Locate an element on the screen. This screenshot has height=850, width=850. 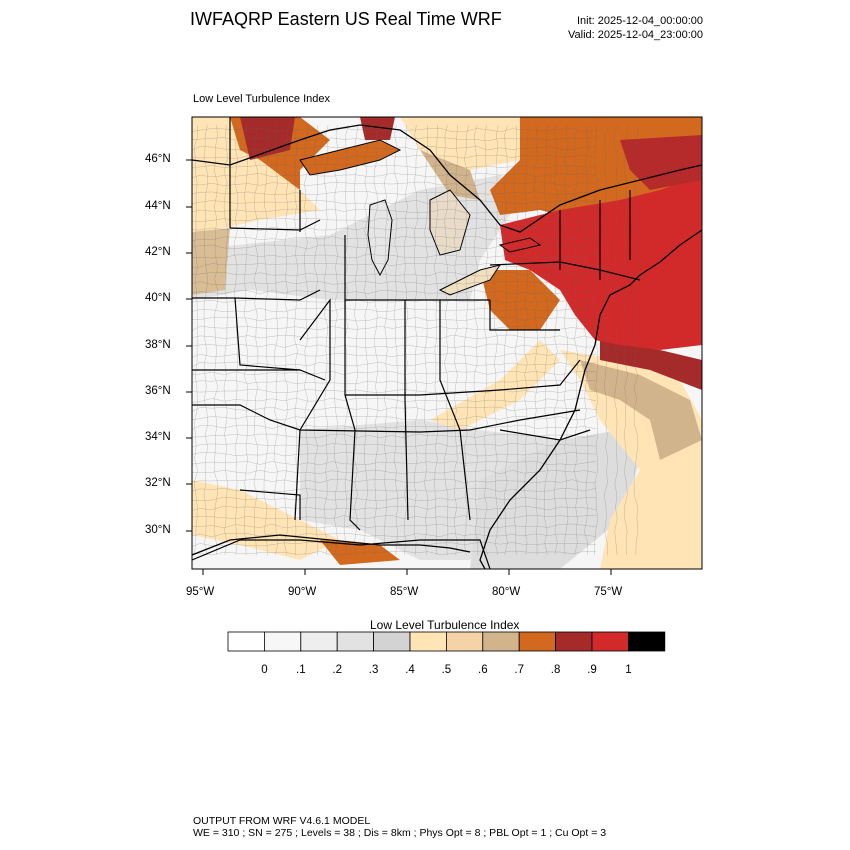
colorbar: 0 .1 .2 .3 .4 .5 .6 .7 .8 .9 1 is located at coordinates (446, 653).